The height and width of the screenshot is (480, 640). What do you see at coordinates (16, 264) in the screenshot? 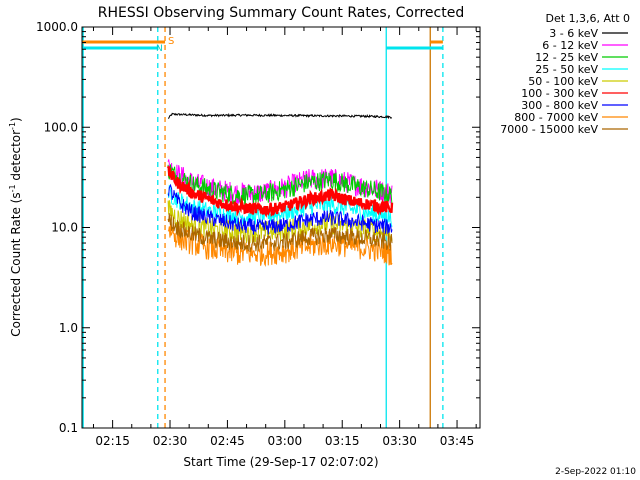
I see `y-axis-label-prefix: Corrected Count Rate (s` at bounding box center [16, 264].